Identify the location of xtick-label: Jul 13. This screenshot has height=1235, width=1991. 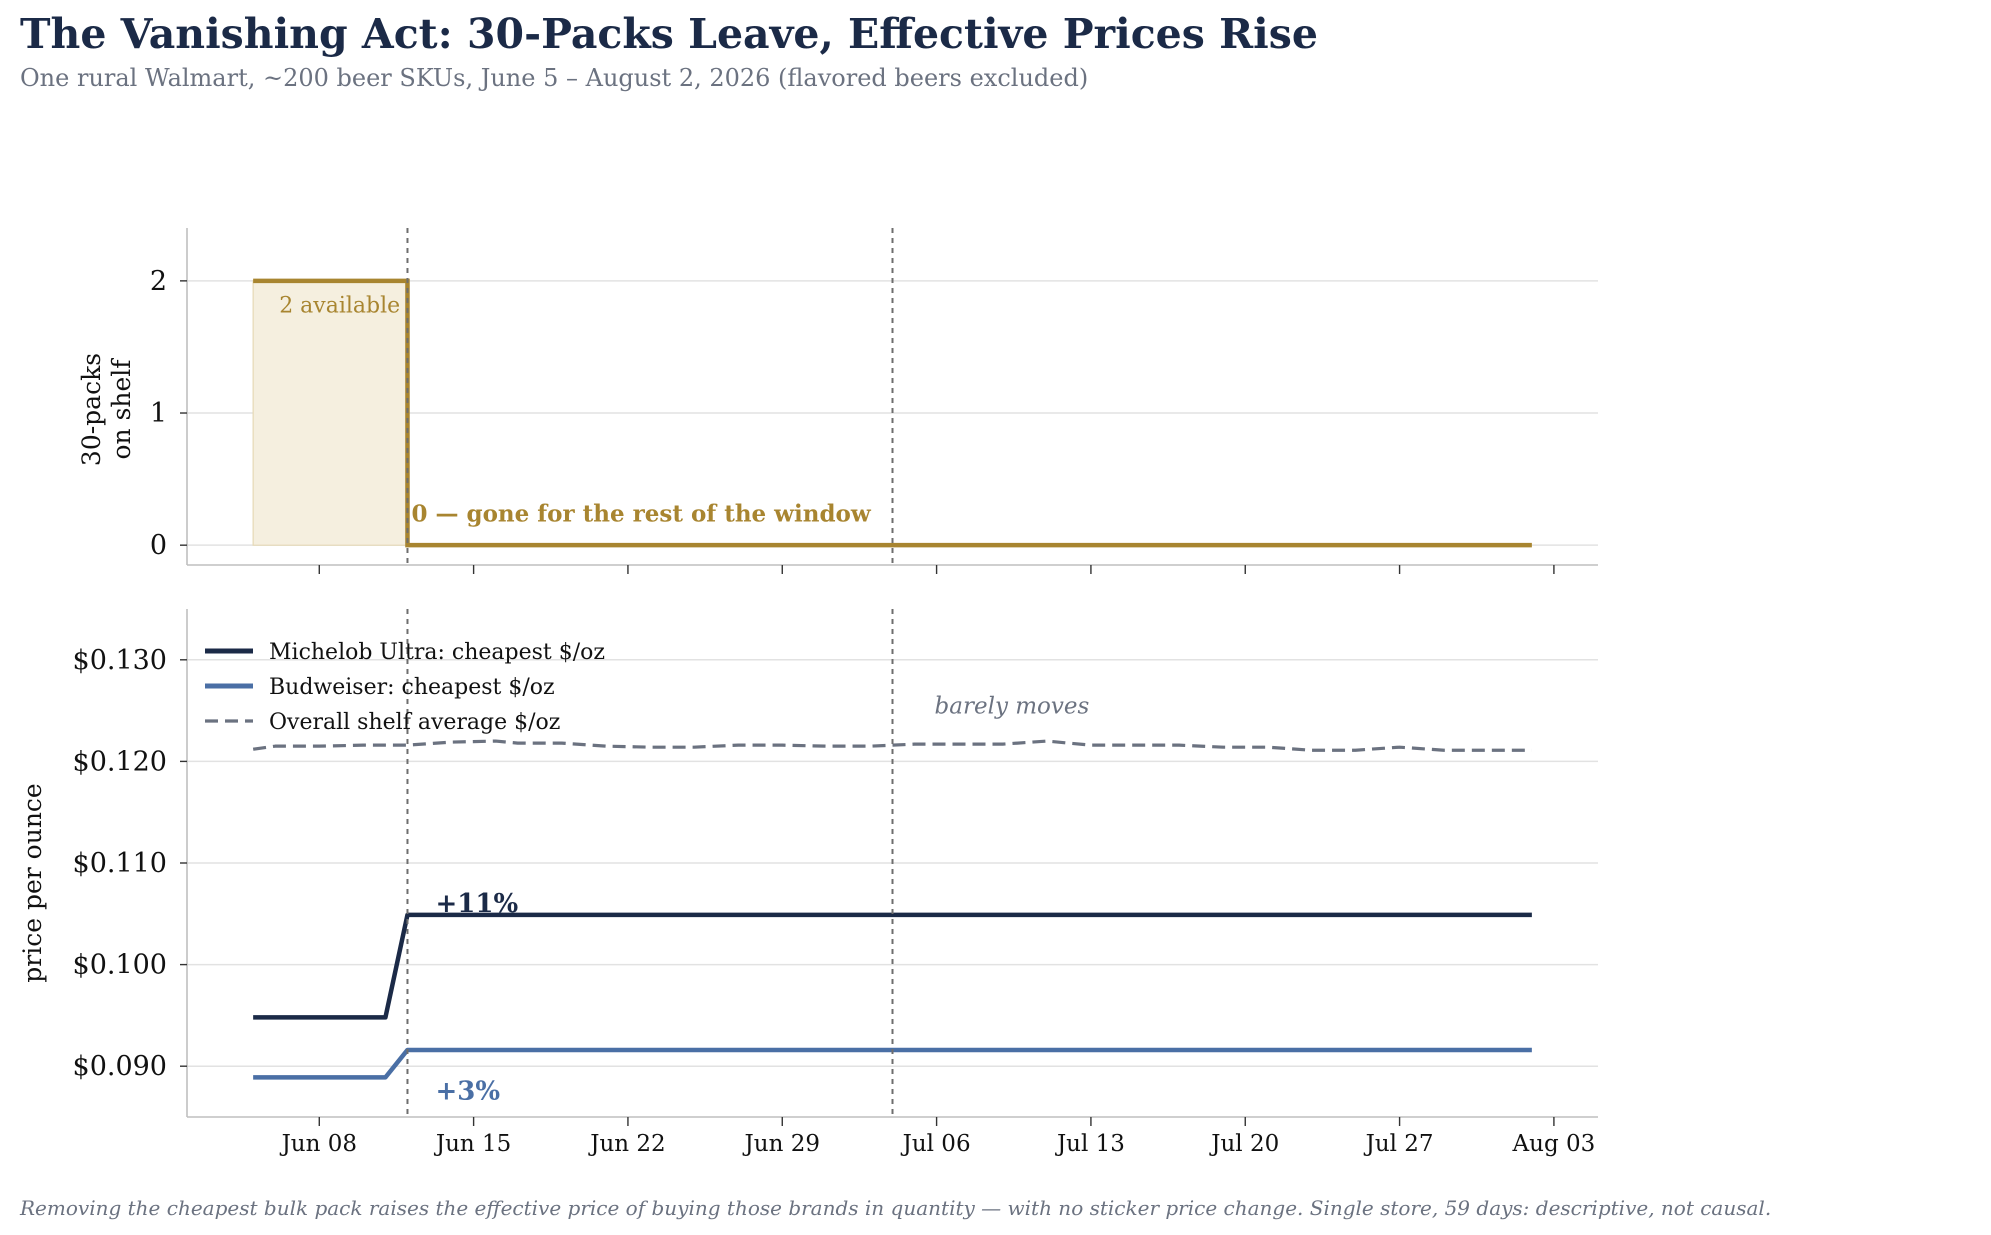
(1090, 1144).